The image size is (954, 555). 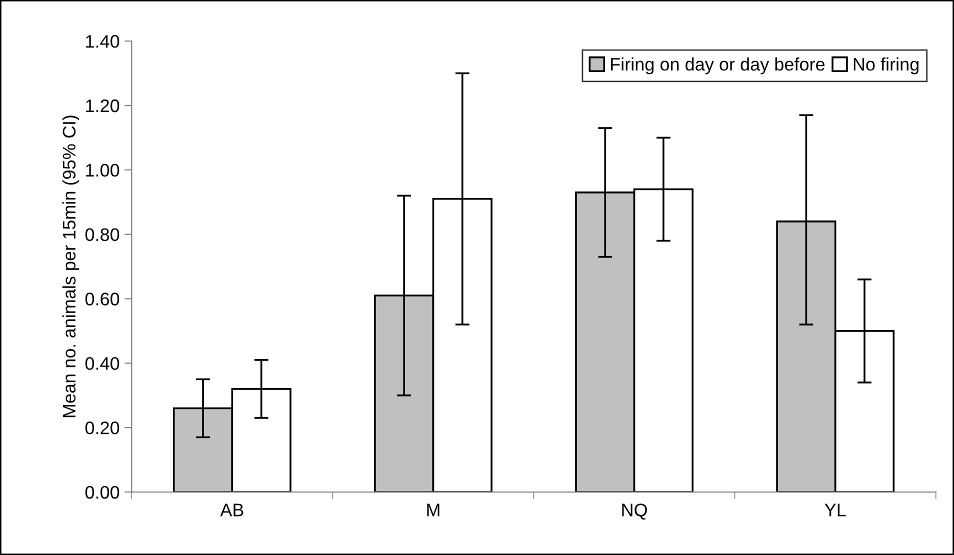 What do you see at coordinates (102, 363) in the screenshot?
I see `y-tick-label: 0.40` at bounding box center [102, 363].